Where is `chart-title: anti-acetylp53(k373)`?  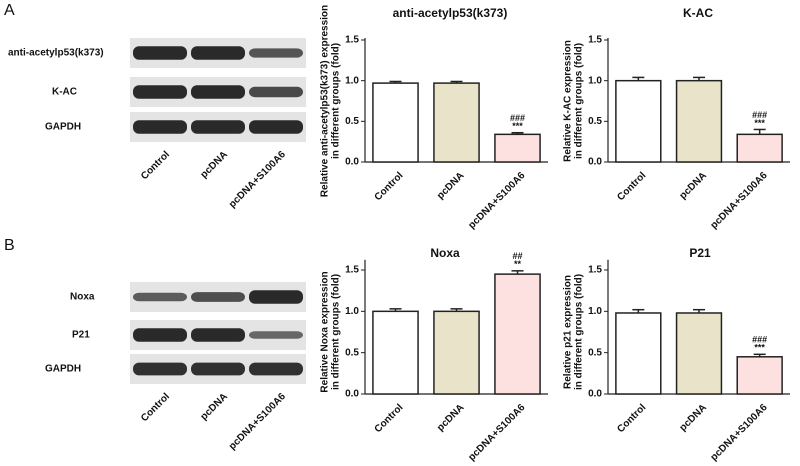 chart-title: anti-acetylp53(k373) is located at coordinates (450, 13).